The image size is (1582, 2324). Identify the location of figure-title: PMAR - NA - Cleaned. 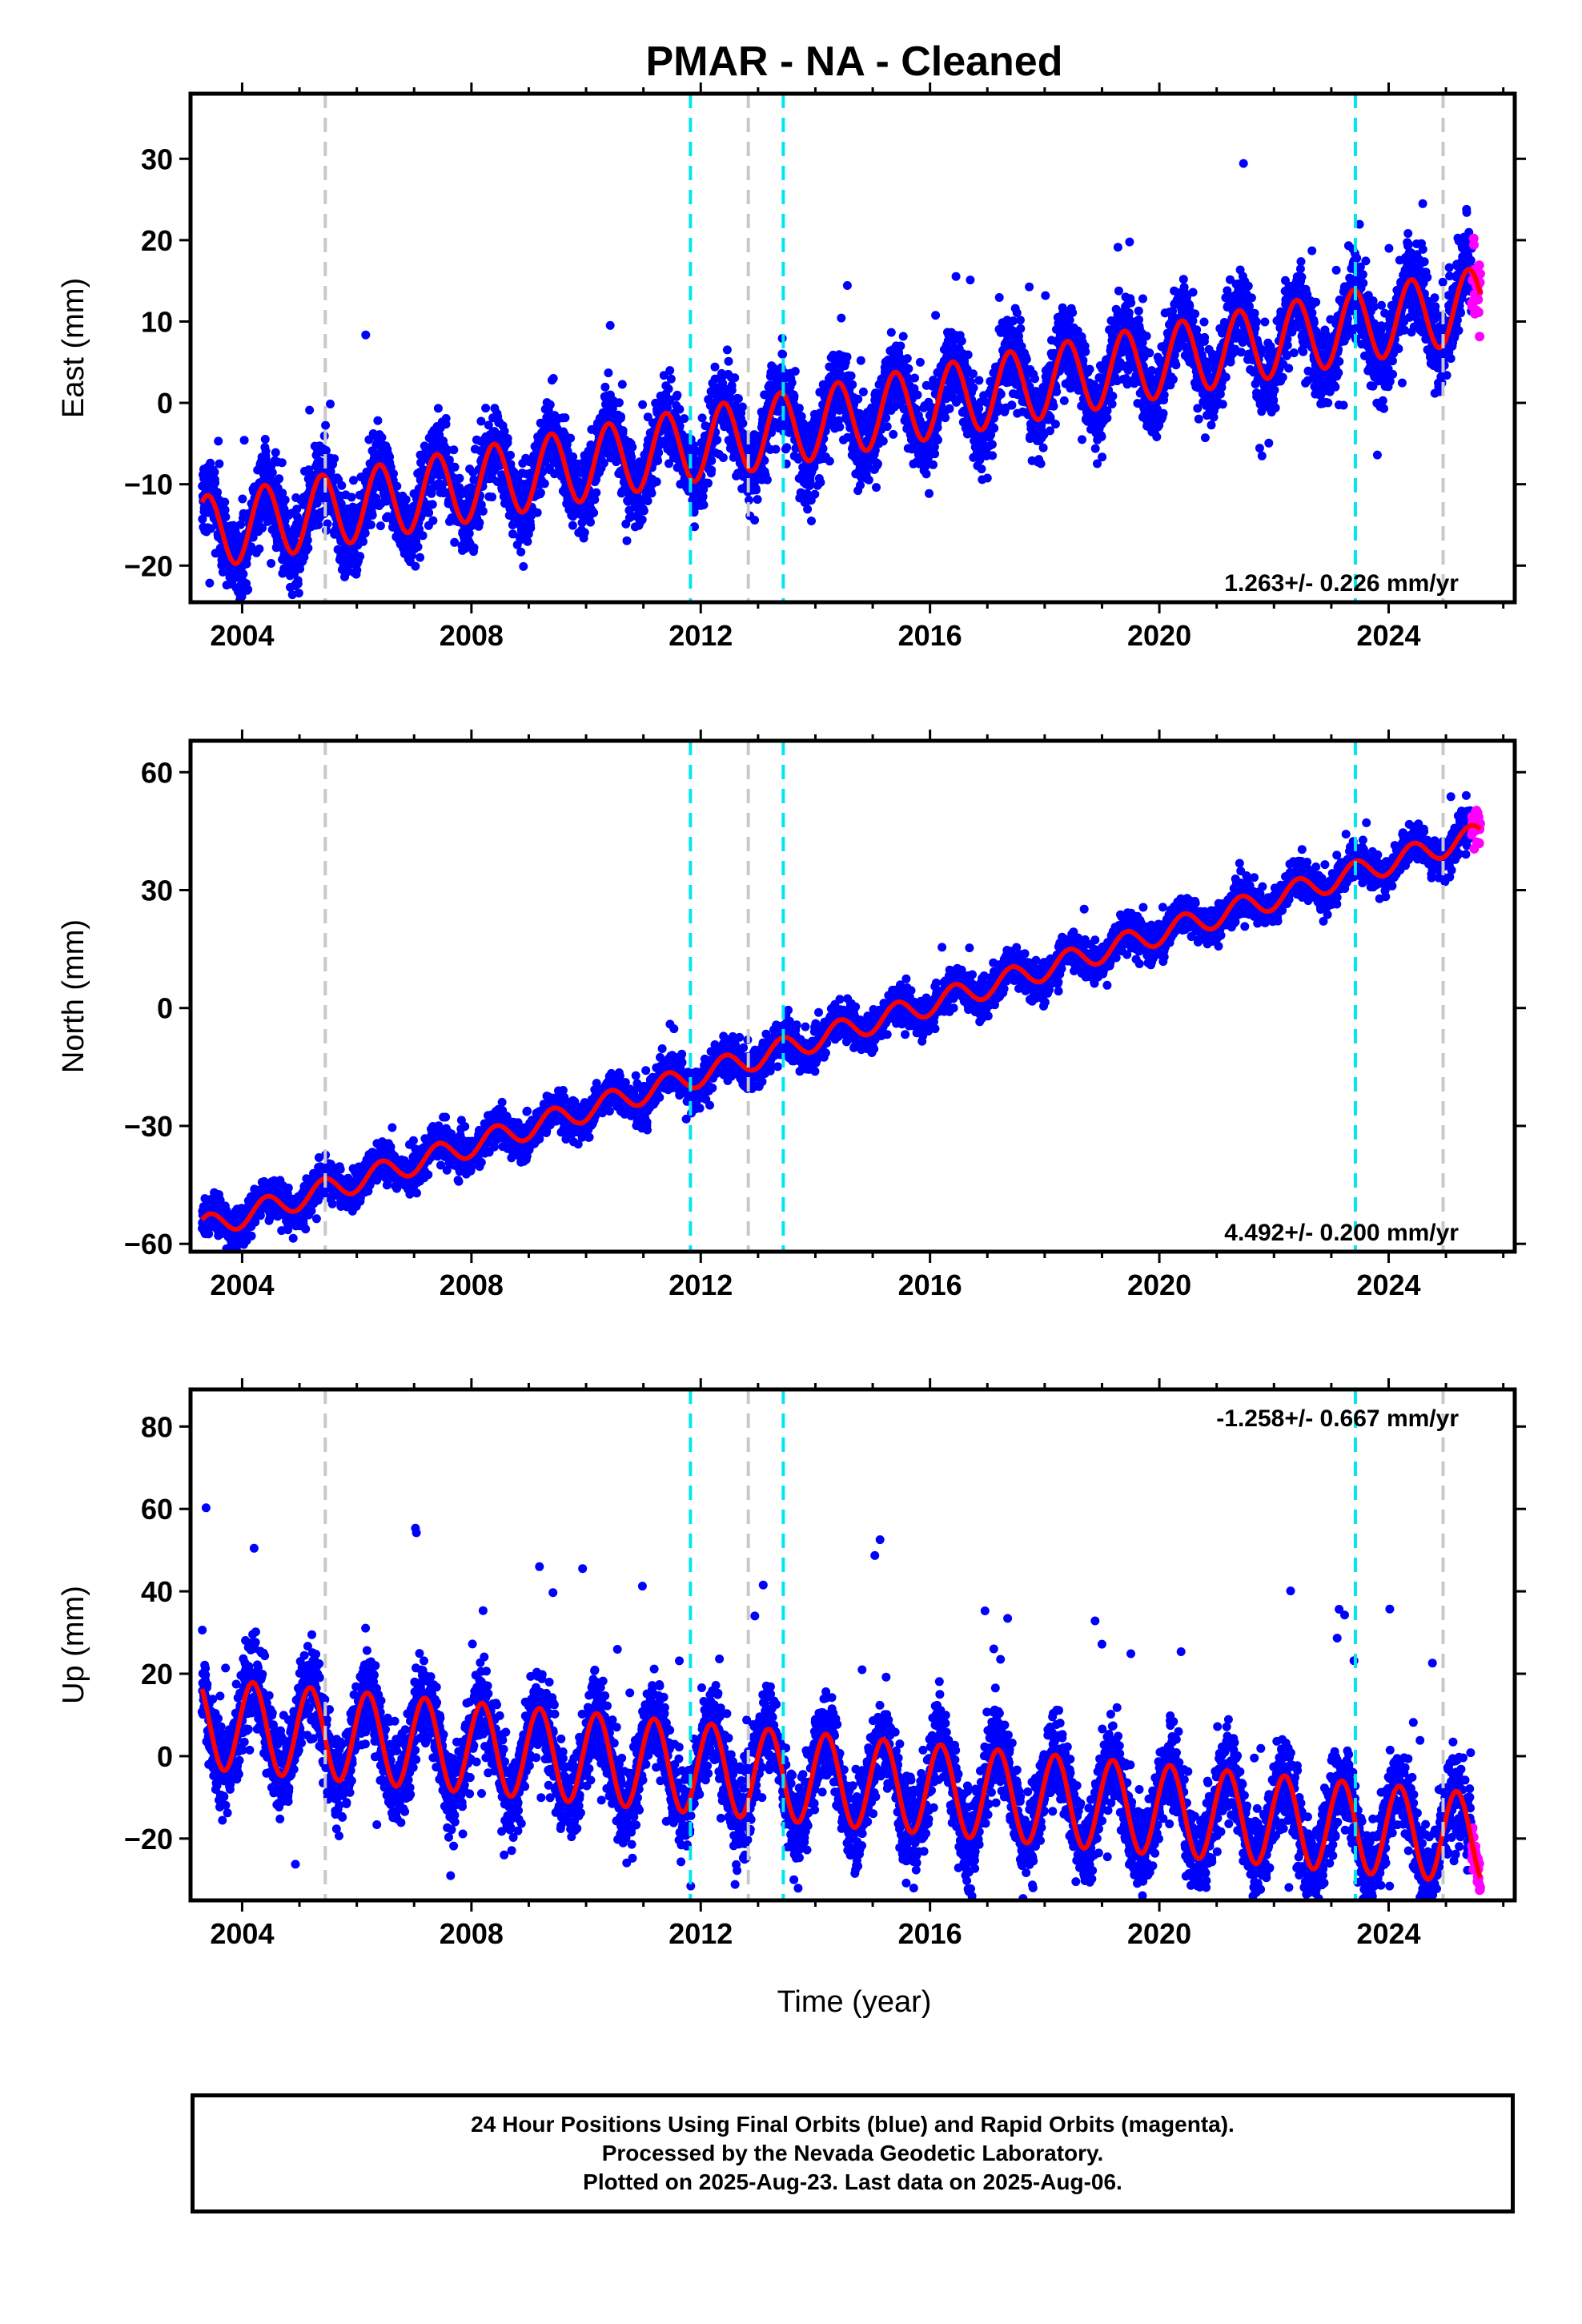
(854, 61).